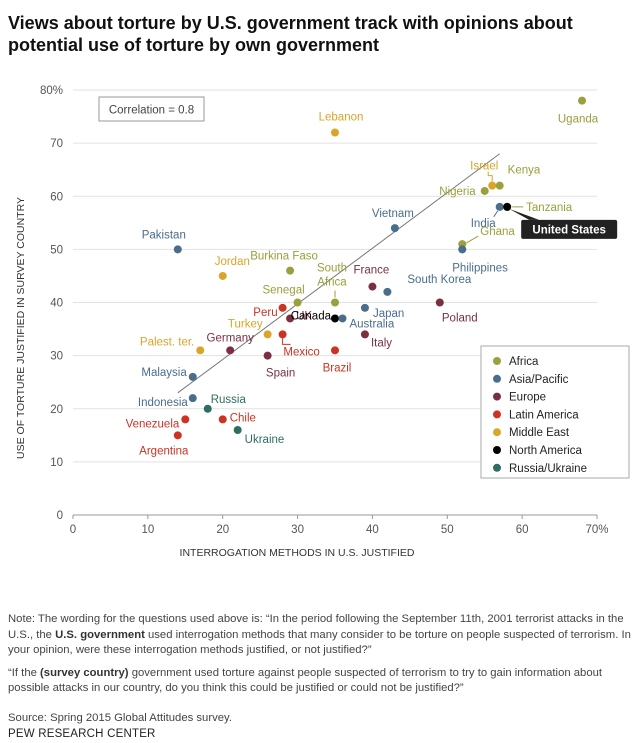 The width and height of the screenshot is (640, 743). What do you see at coordinates (231, 338) in the screenshot?
I see `label-germany: Germany` at bounding box center [231, 338].